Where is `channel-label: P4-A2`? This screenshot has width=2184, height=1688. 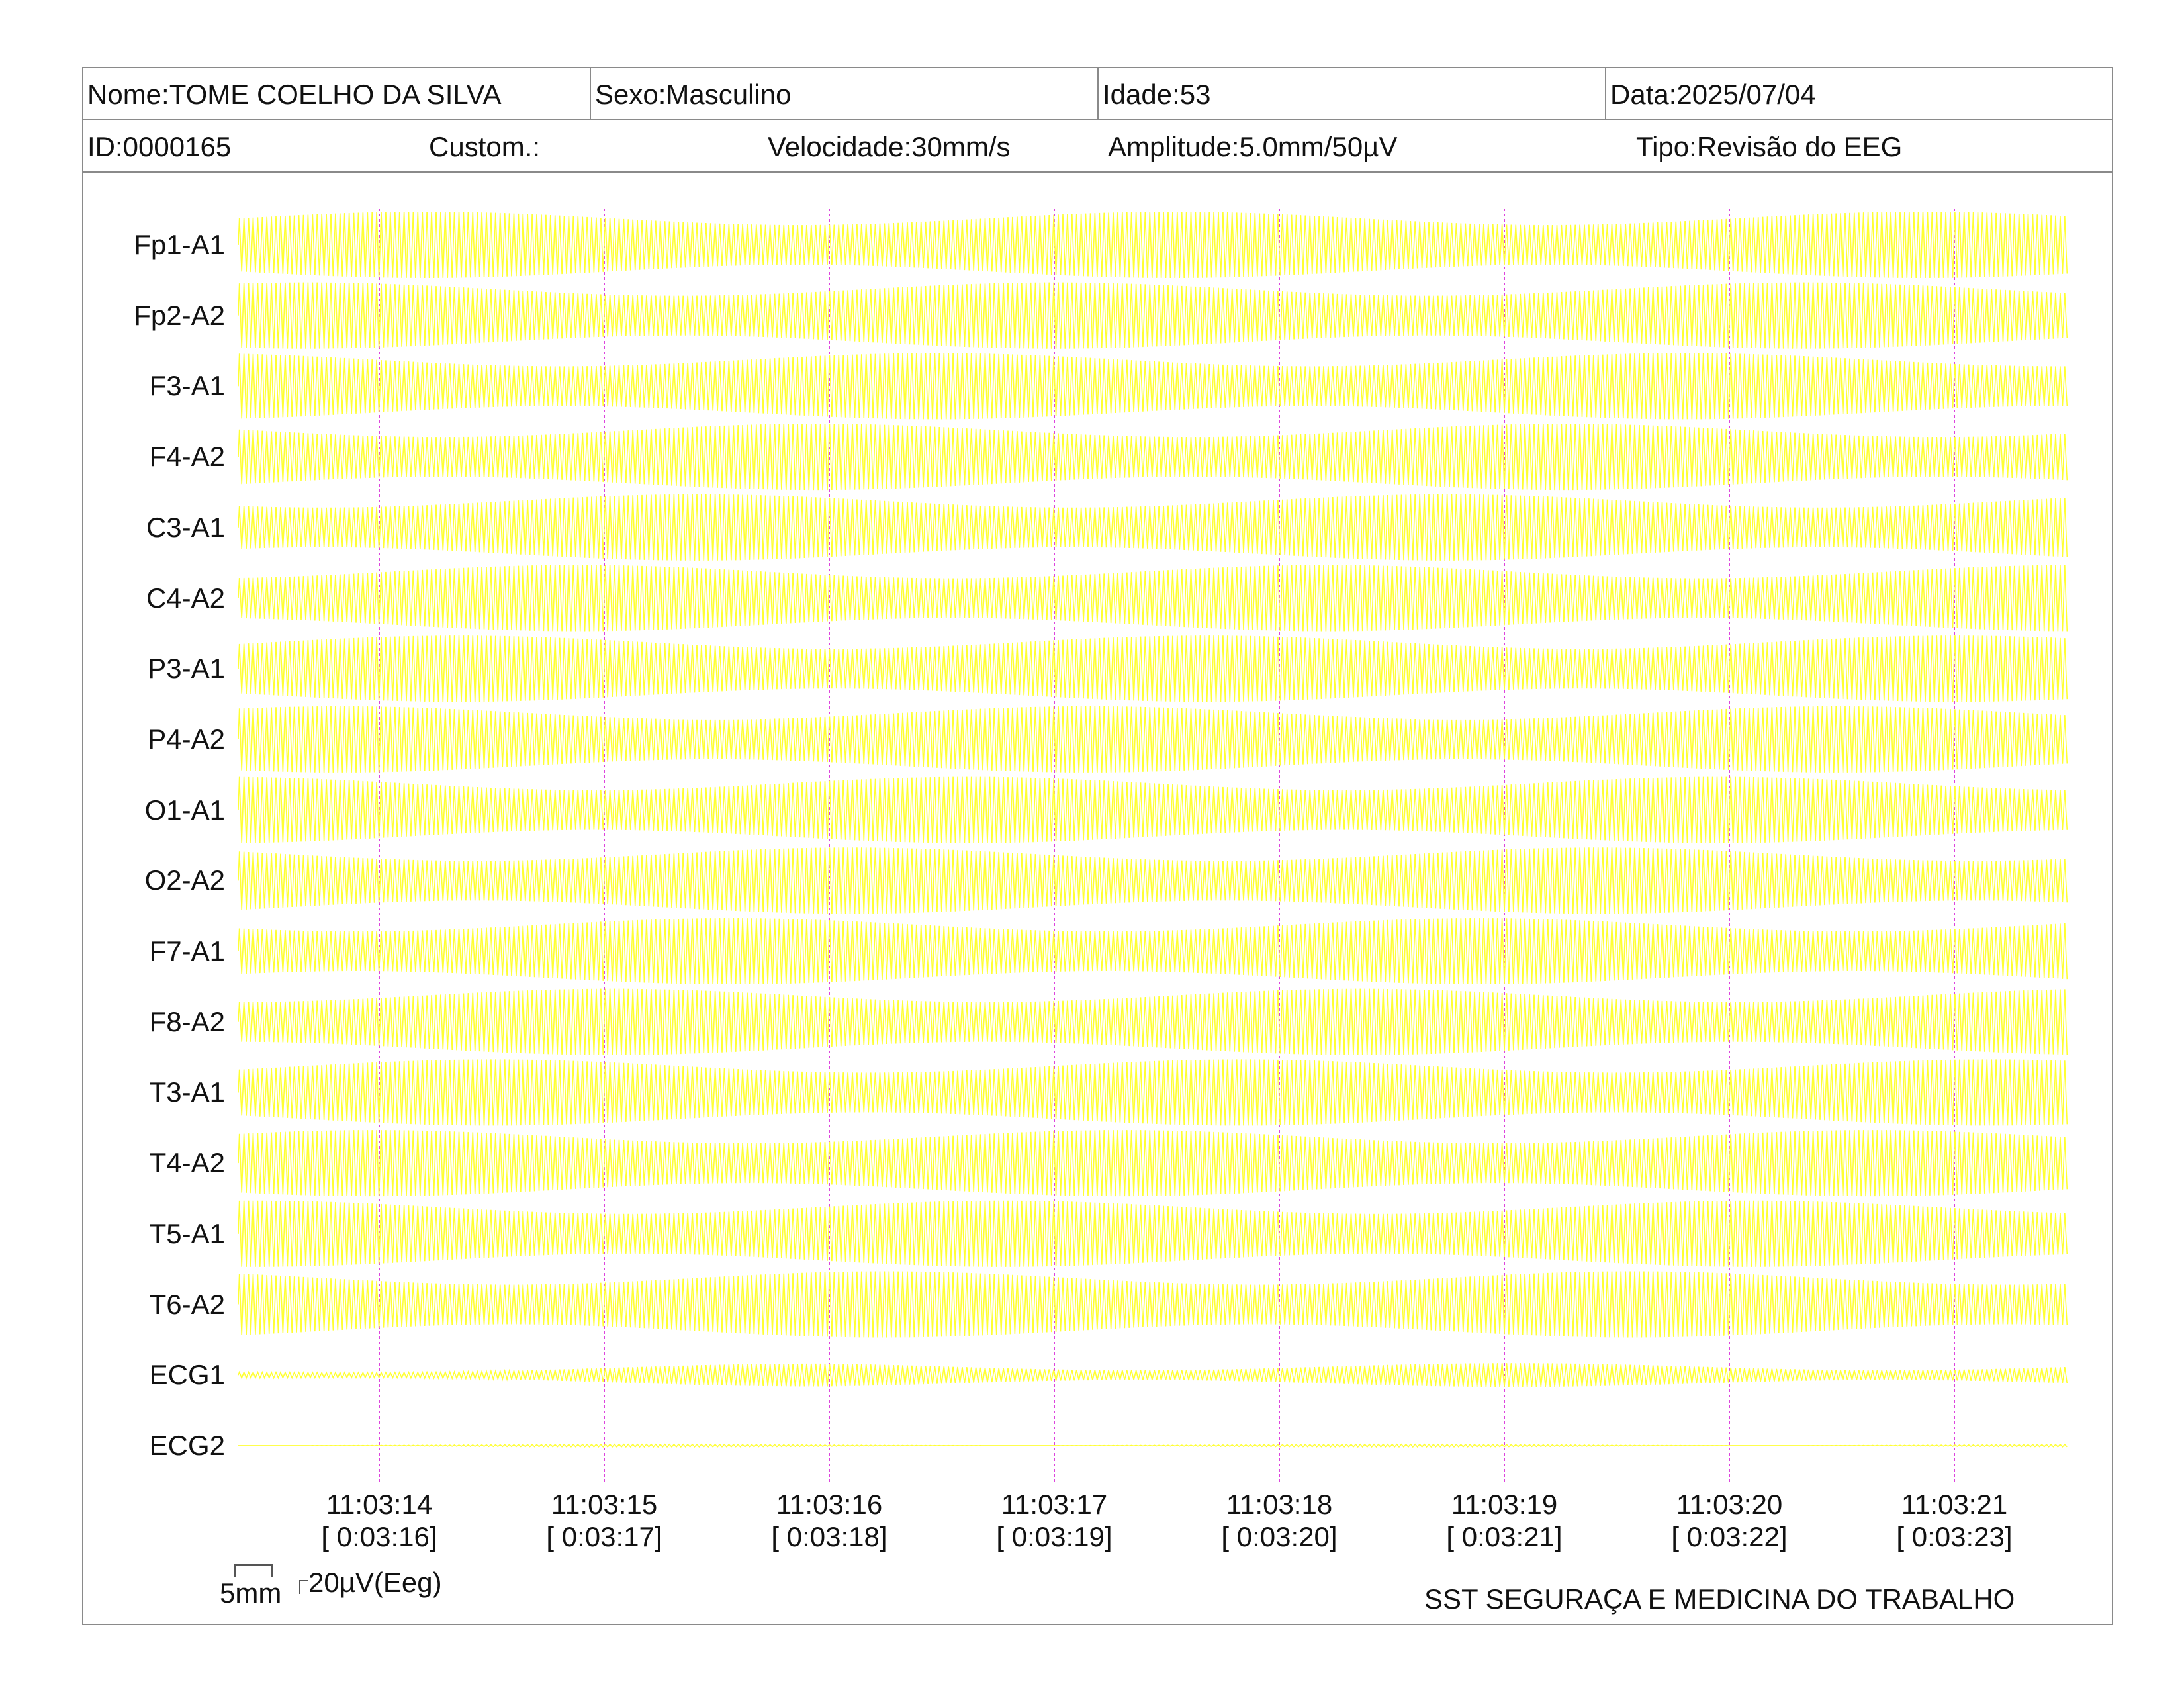
channel-label: P4-A2 is located at coordinates (187, 739).